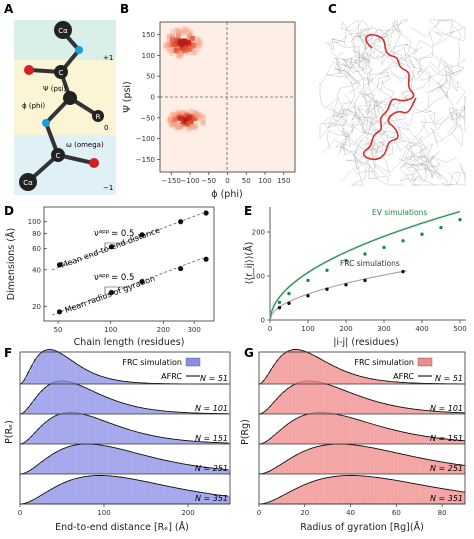  What do you see at coordinates (370, 263) in the screenshot?
I see `frc-series-label: FRC simulations` at bounding box center [370, 263].